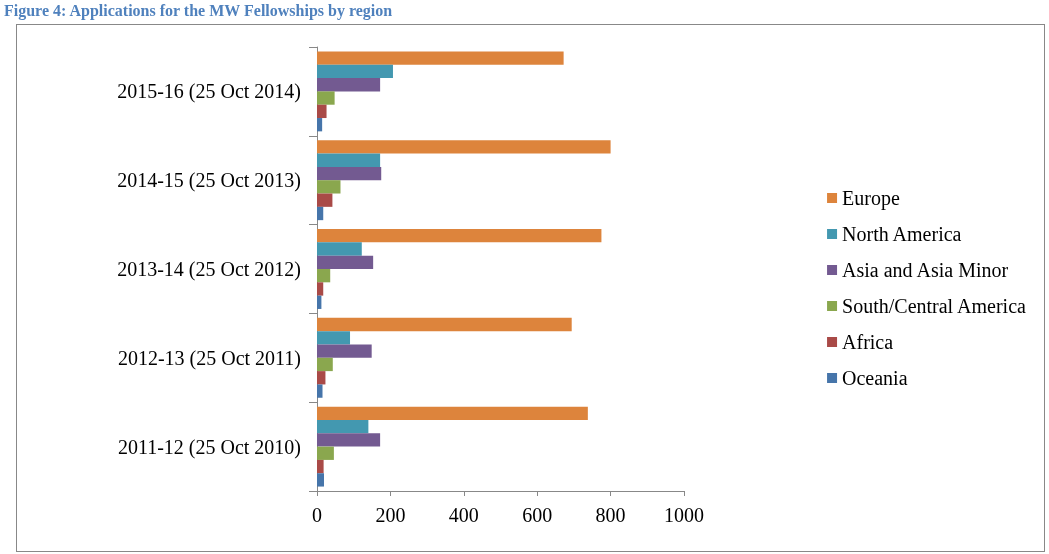 This screenshot has height=554, width=1049. Describe the element at coordinates (537, 515) in the screenshot. I see `x-tick-label: 600` at that location.